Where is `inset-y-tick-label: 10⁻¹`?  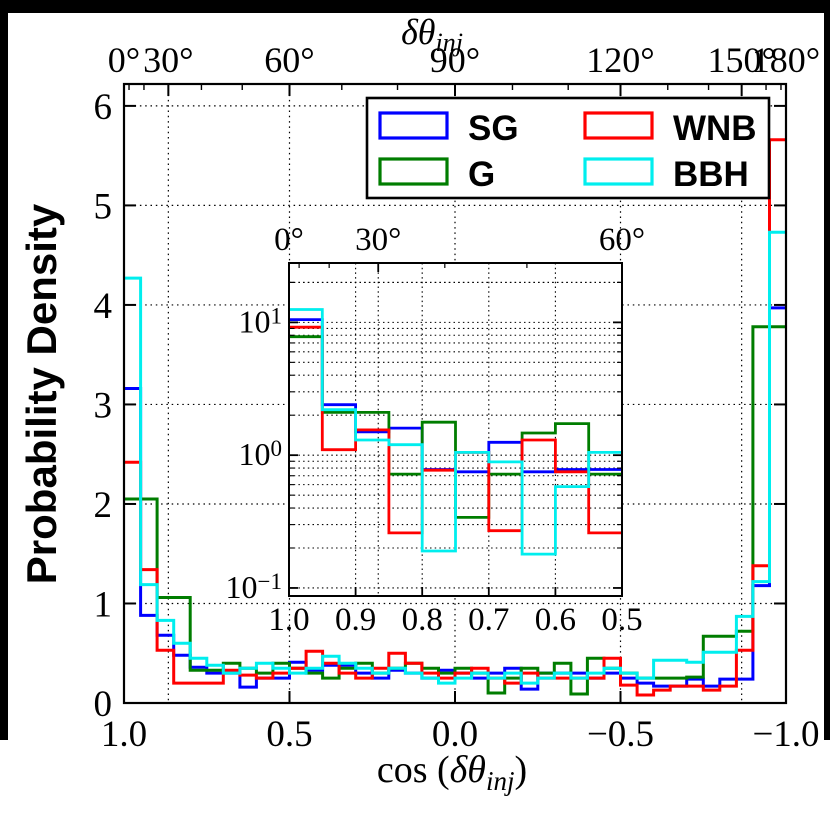
inset-y-tick-label: 10⁻¹ is located at coordinates (254, 587).